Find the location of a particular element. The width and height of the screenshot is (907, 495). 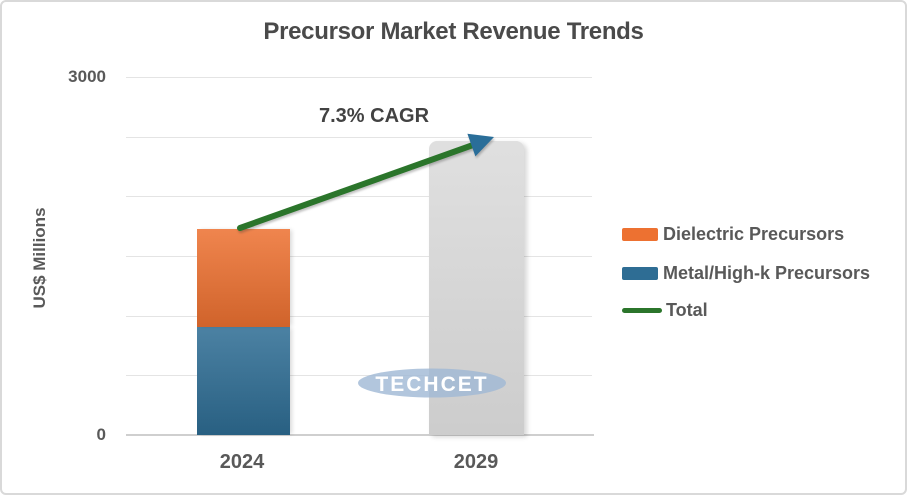

y-tick-3000: 3000 is located at coordinates (87, 76).